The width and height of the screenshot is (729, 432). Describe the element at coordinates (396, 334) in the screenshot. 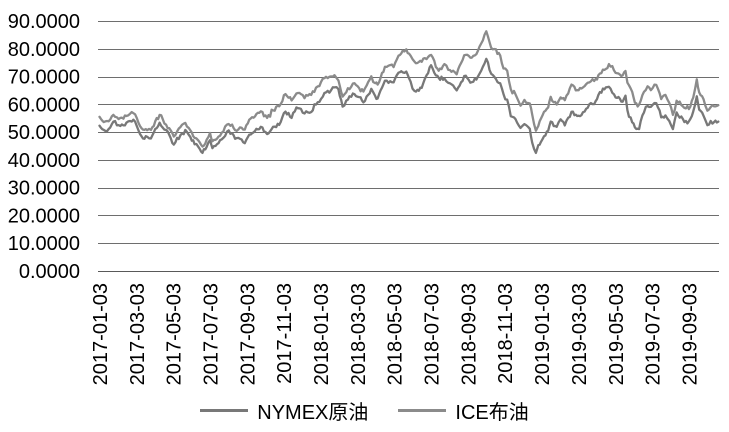

I see `x-tick-label: 2018-05-03` at that location.